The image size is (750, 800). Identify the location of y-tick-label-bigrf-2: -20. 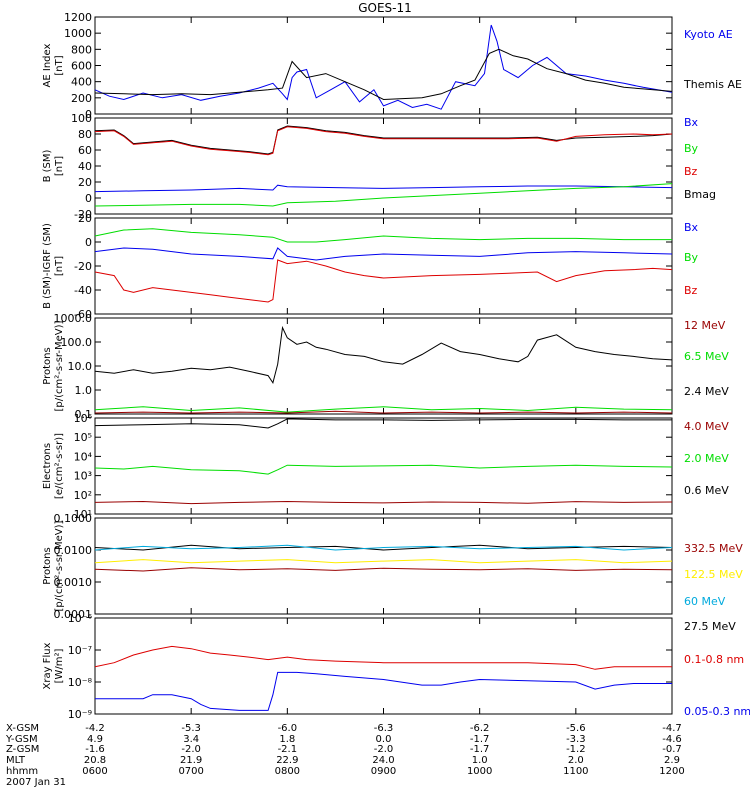
(83, 266).